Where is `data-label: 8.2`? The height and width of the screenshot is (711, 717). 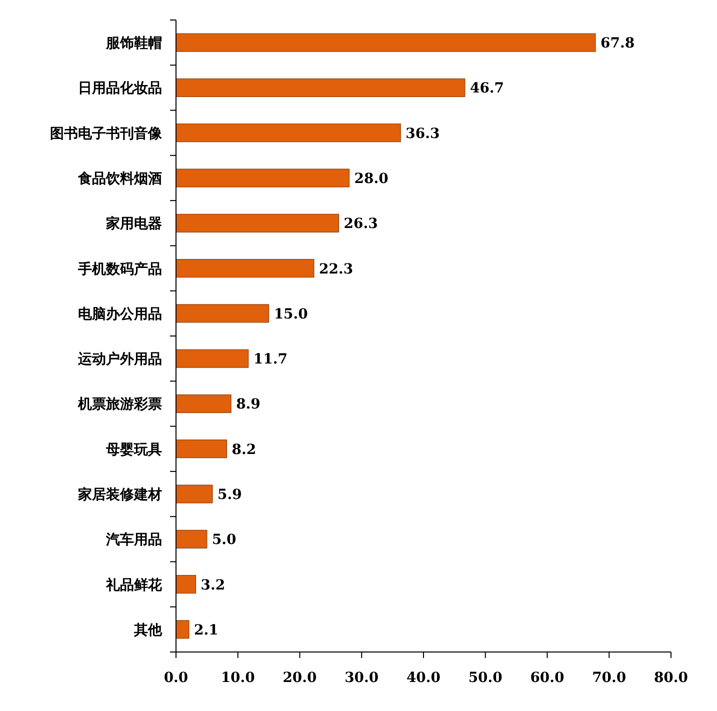
data-label: 8.2 is located at coordinates (244, 450).